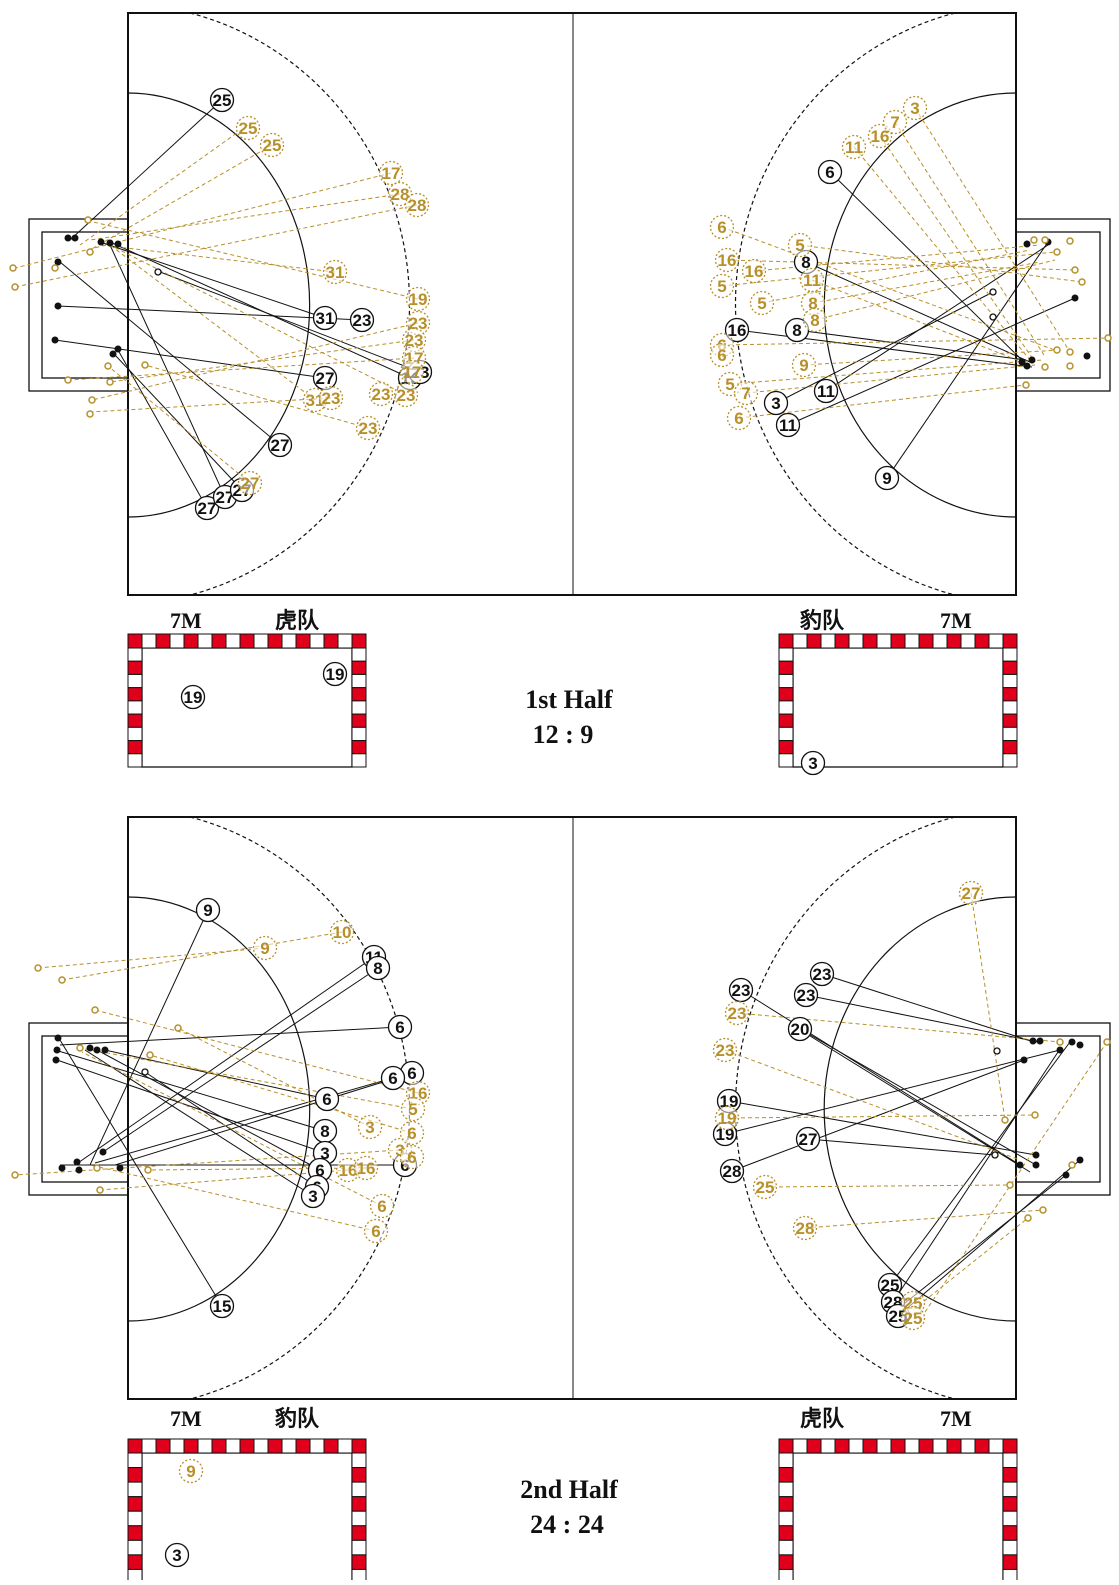  I want to click on made-shot-marker: 31, so click(325, 318).